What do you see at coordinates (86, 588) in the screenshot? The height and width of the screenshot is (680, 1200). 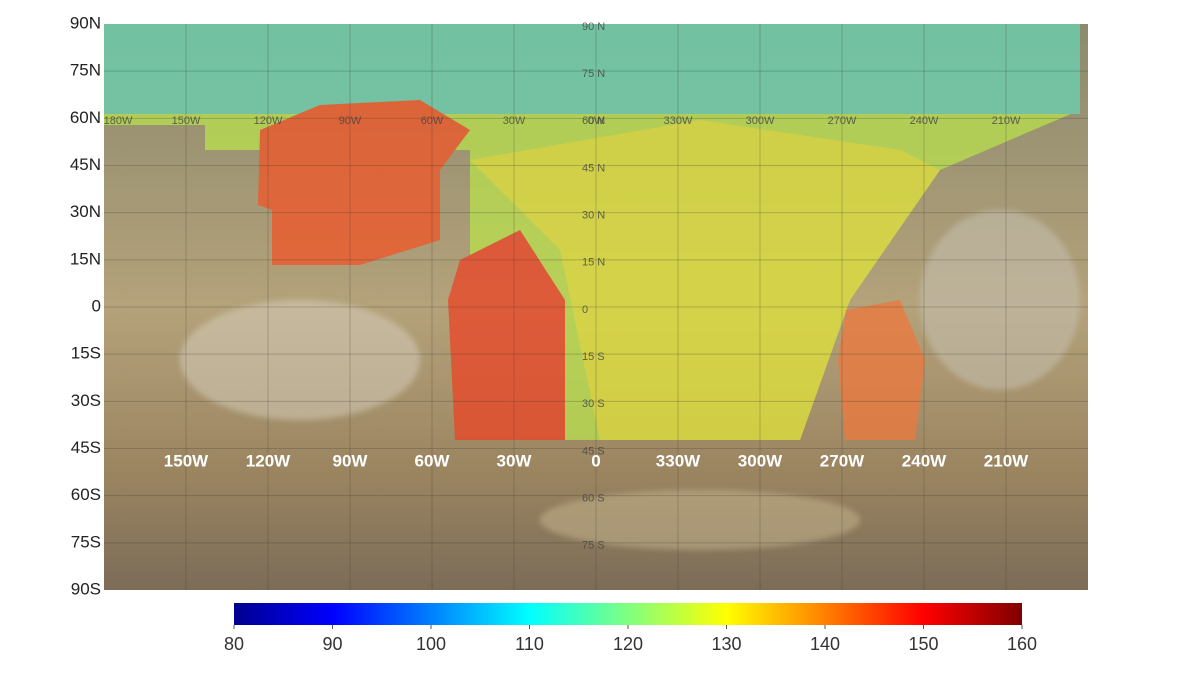 I see `latitude-label: 90S` at bounding box center [86, 588].